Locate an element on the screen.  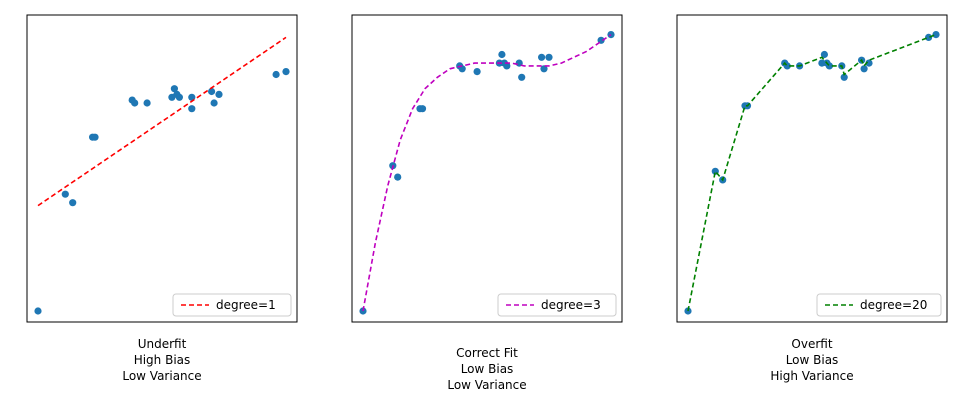
underfit-legend: degree=1 is located at coordinates (232, 305).